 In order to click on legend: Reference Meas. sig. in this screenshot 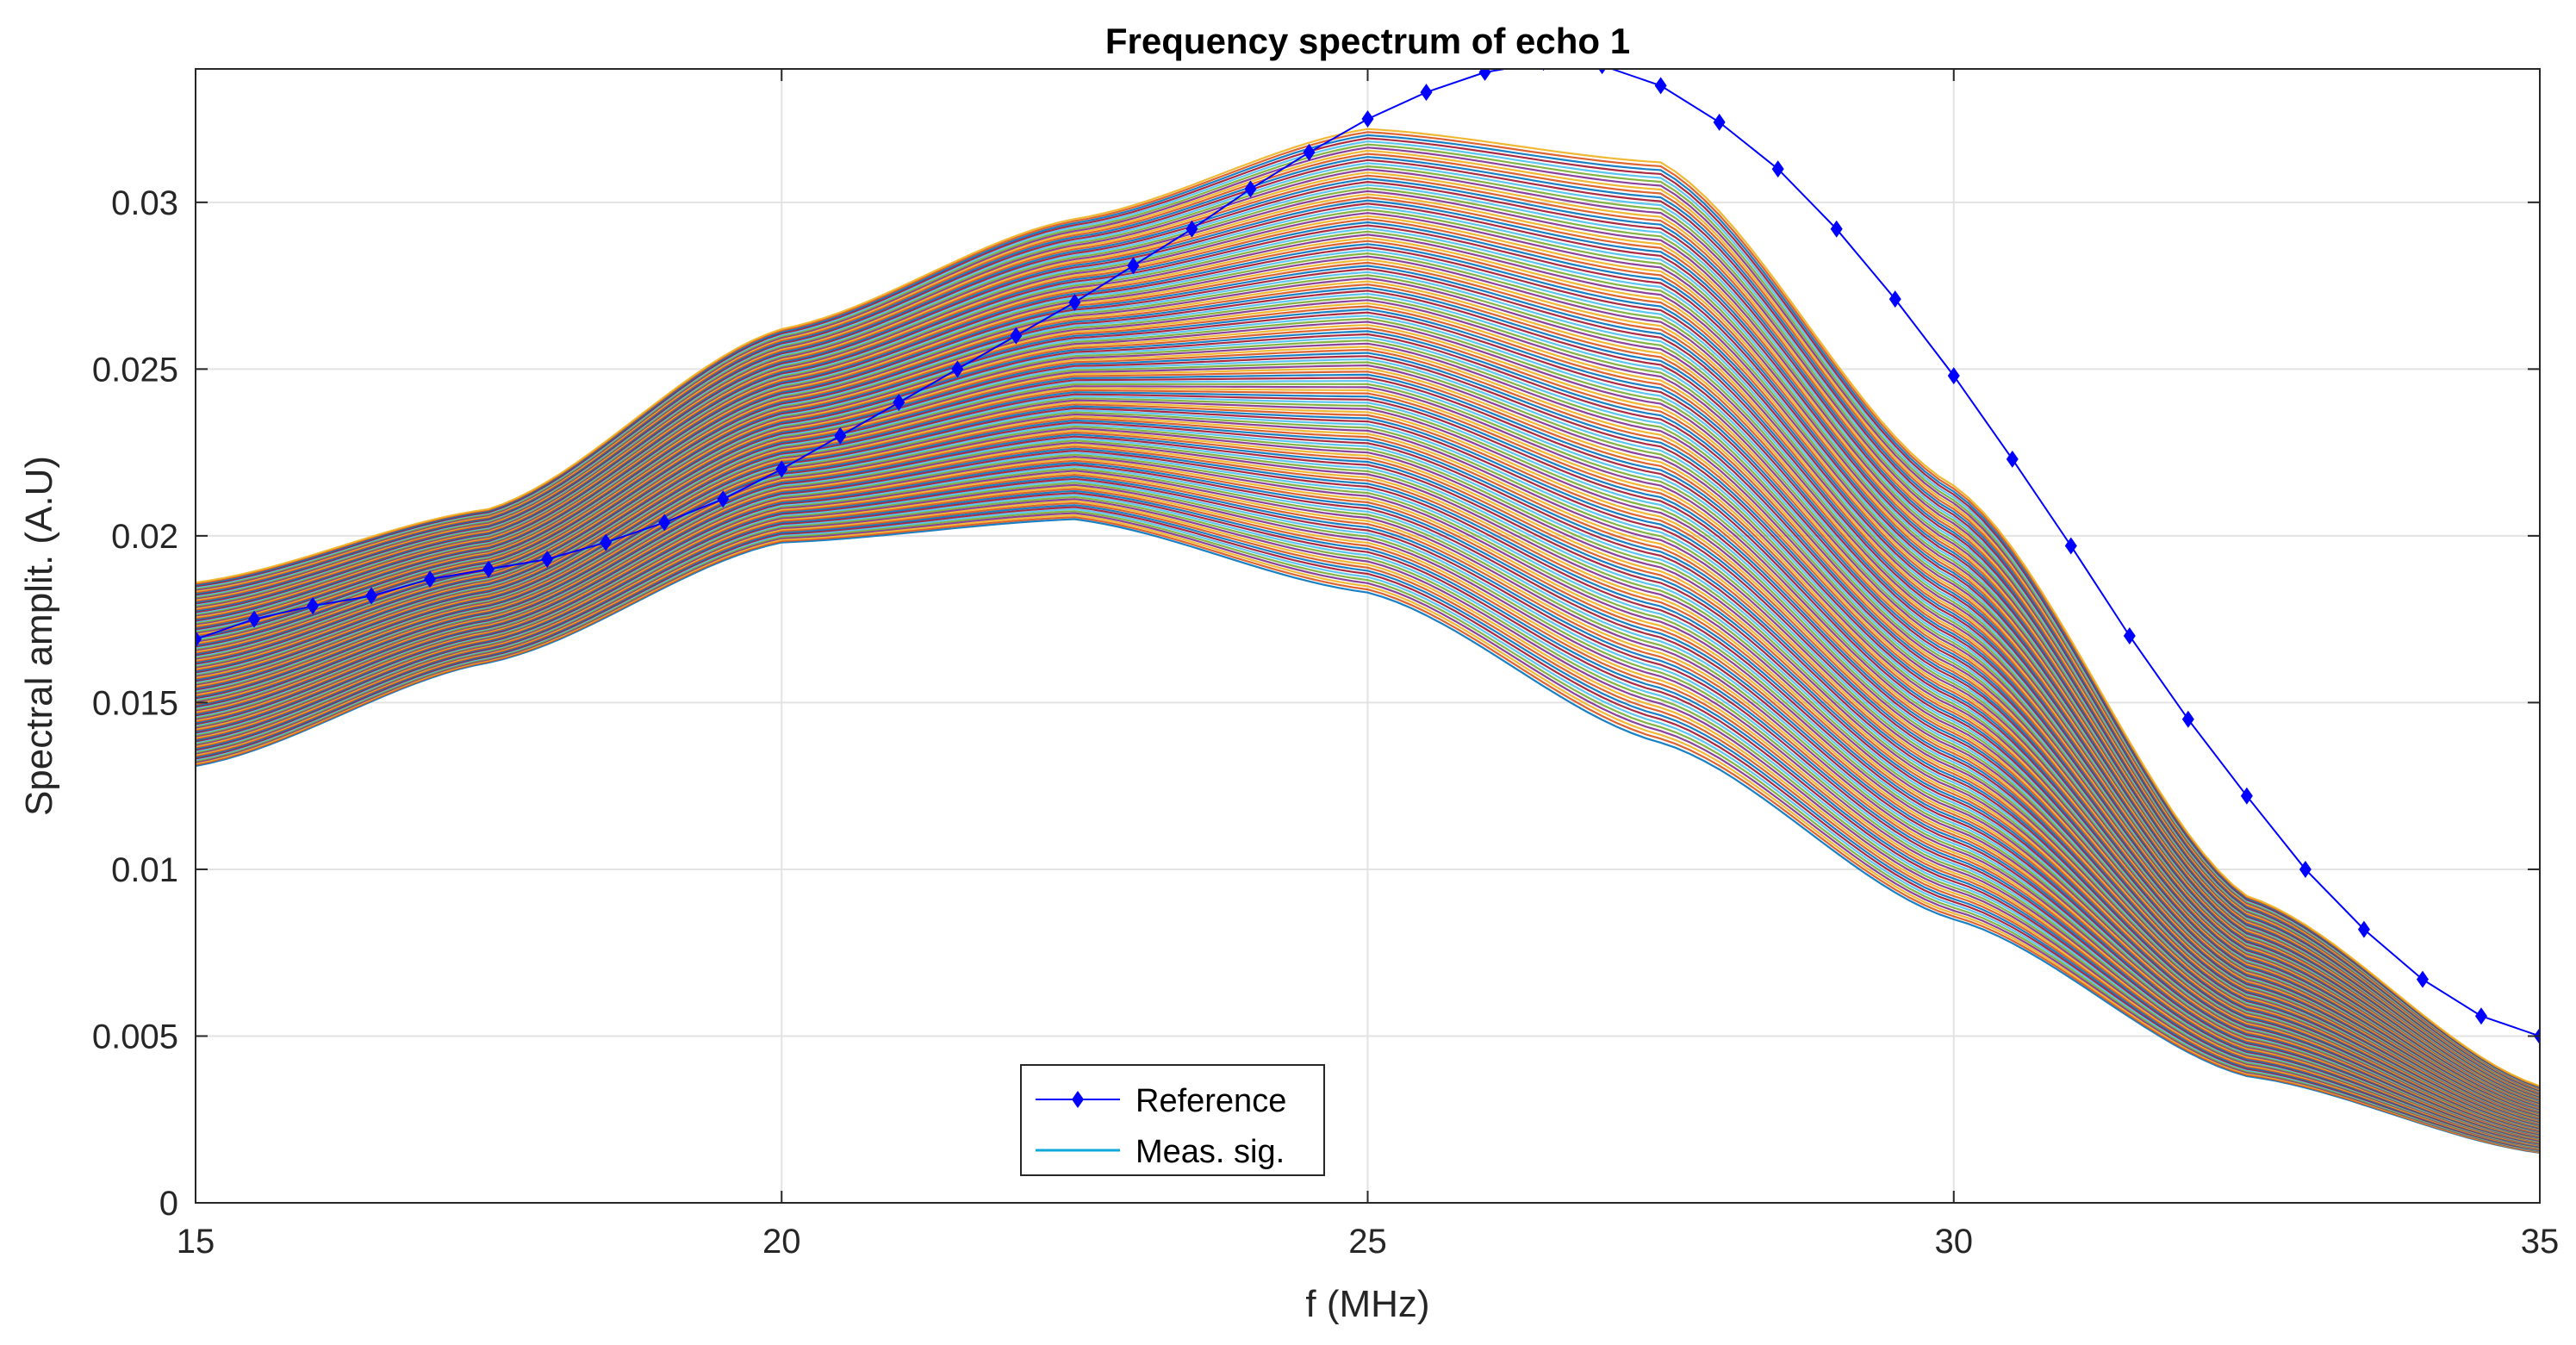, I will do `click(1172, 1120)`.